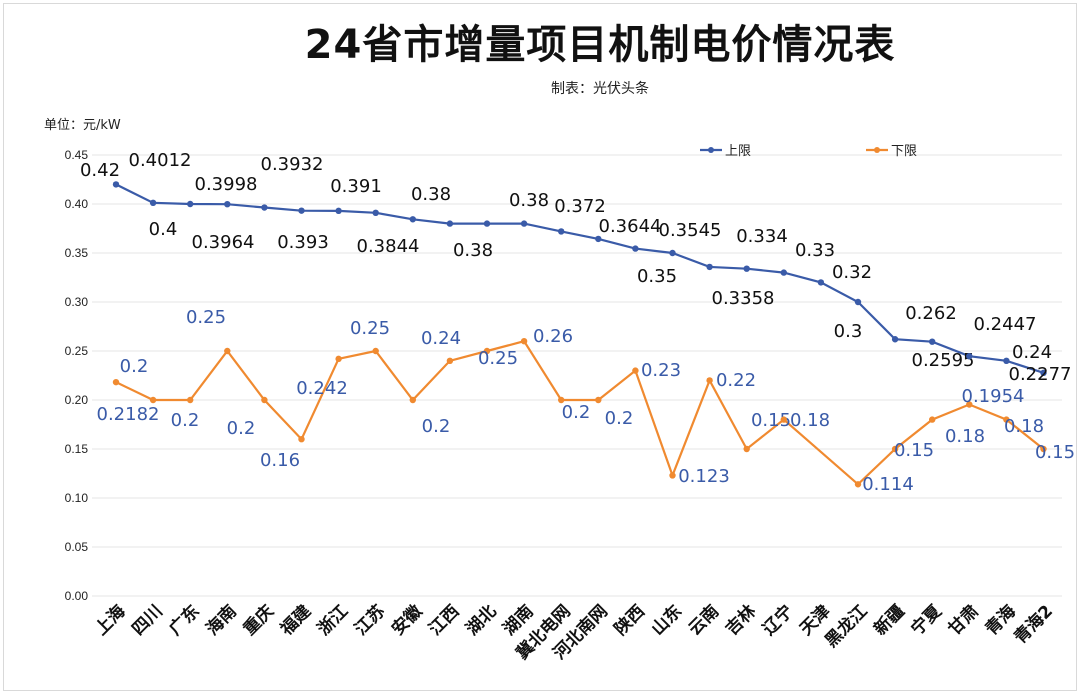 Image resolution: width=1080 pixels, height=692 pixels. Describe the element at coordinates (661, 370) in the screenshot. I see `data-label: 0.23` at that location.